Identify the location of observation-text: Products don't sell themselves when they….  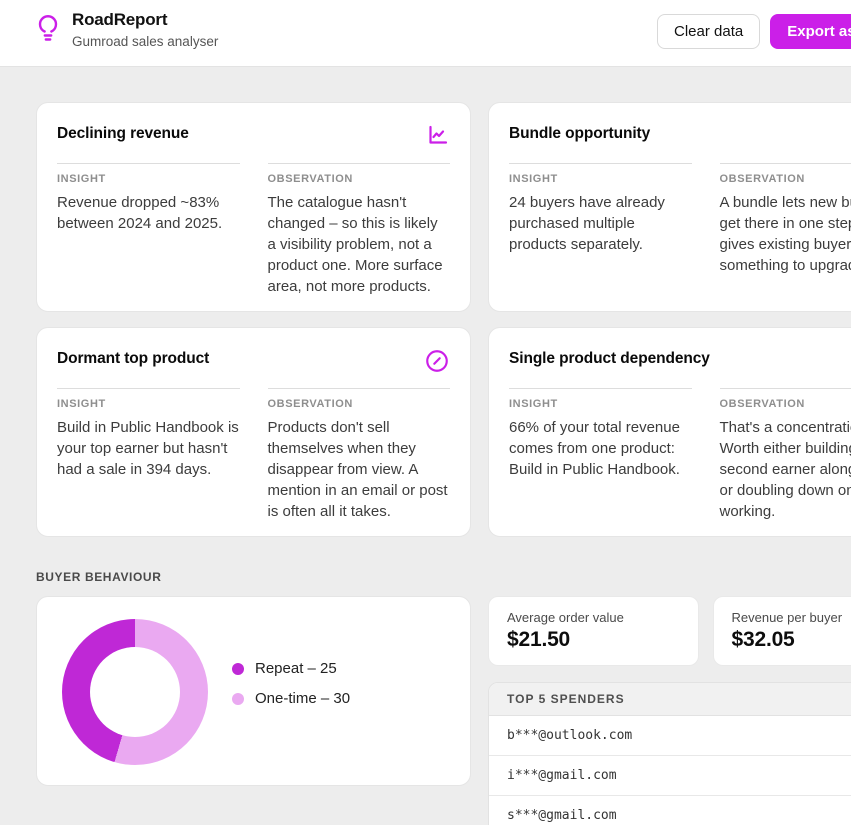
(357, 469).